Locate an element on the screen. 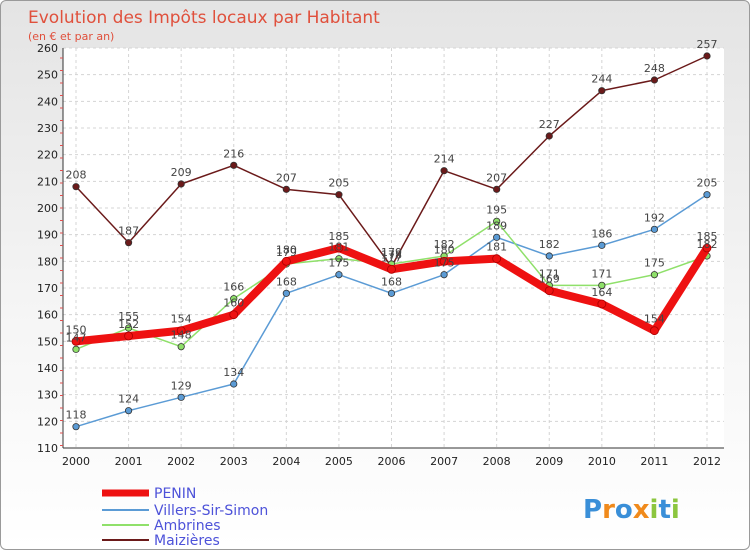  y-tick-label: 230 is located at coordinates (47, 128).